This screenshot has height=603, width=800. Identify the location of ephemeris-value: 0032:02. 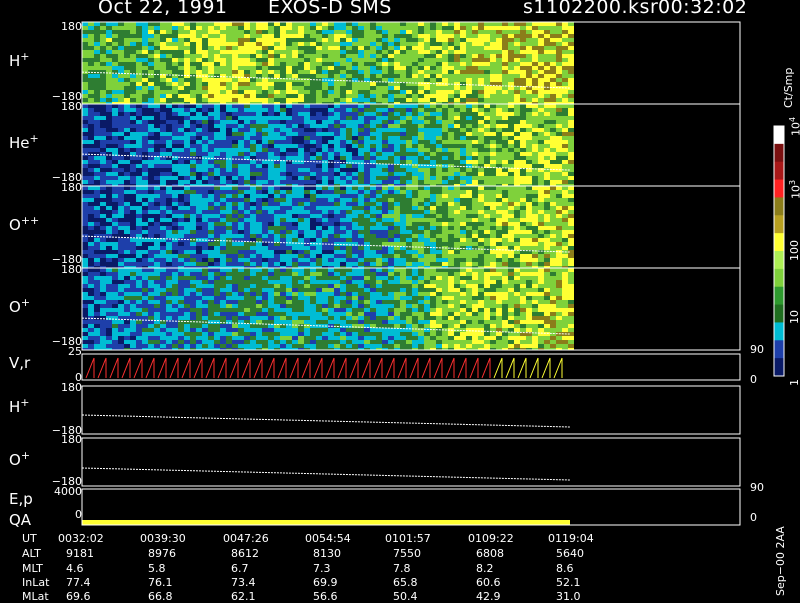
(81, 538).